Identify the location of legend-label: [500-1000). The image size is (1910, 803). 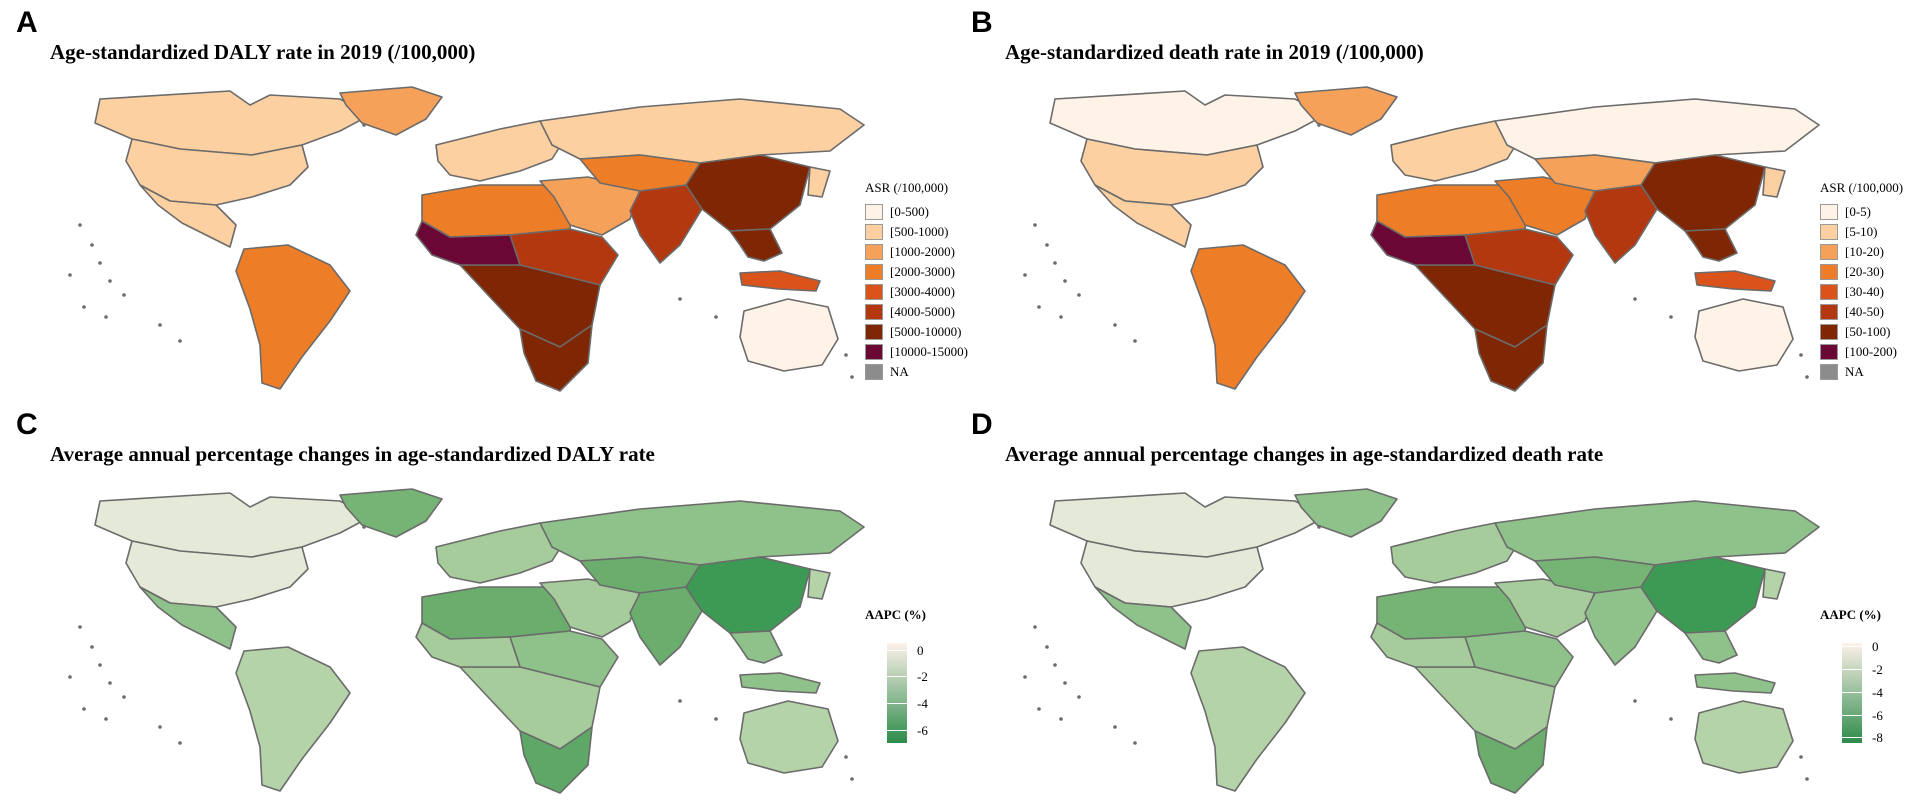
(919, 231).